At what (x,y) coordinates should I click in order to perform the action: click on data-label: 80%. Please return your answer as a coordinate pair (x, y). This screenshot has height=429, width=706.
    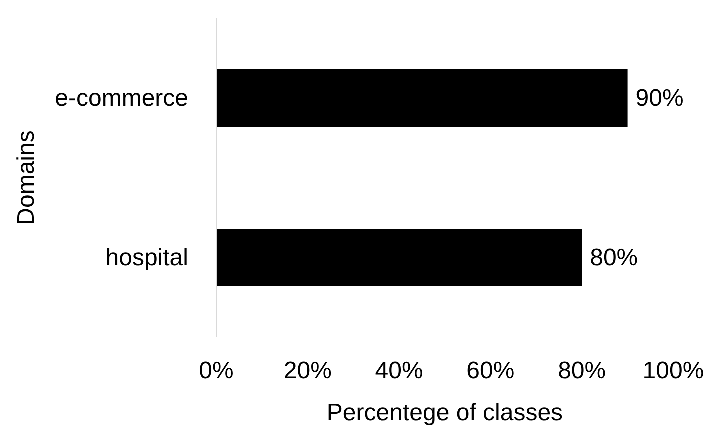
    Looking at the image, I should click on (614, 258).